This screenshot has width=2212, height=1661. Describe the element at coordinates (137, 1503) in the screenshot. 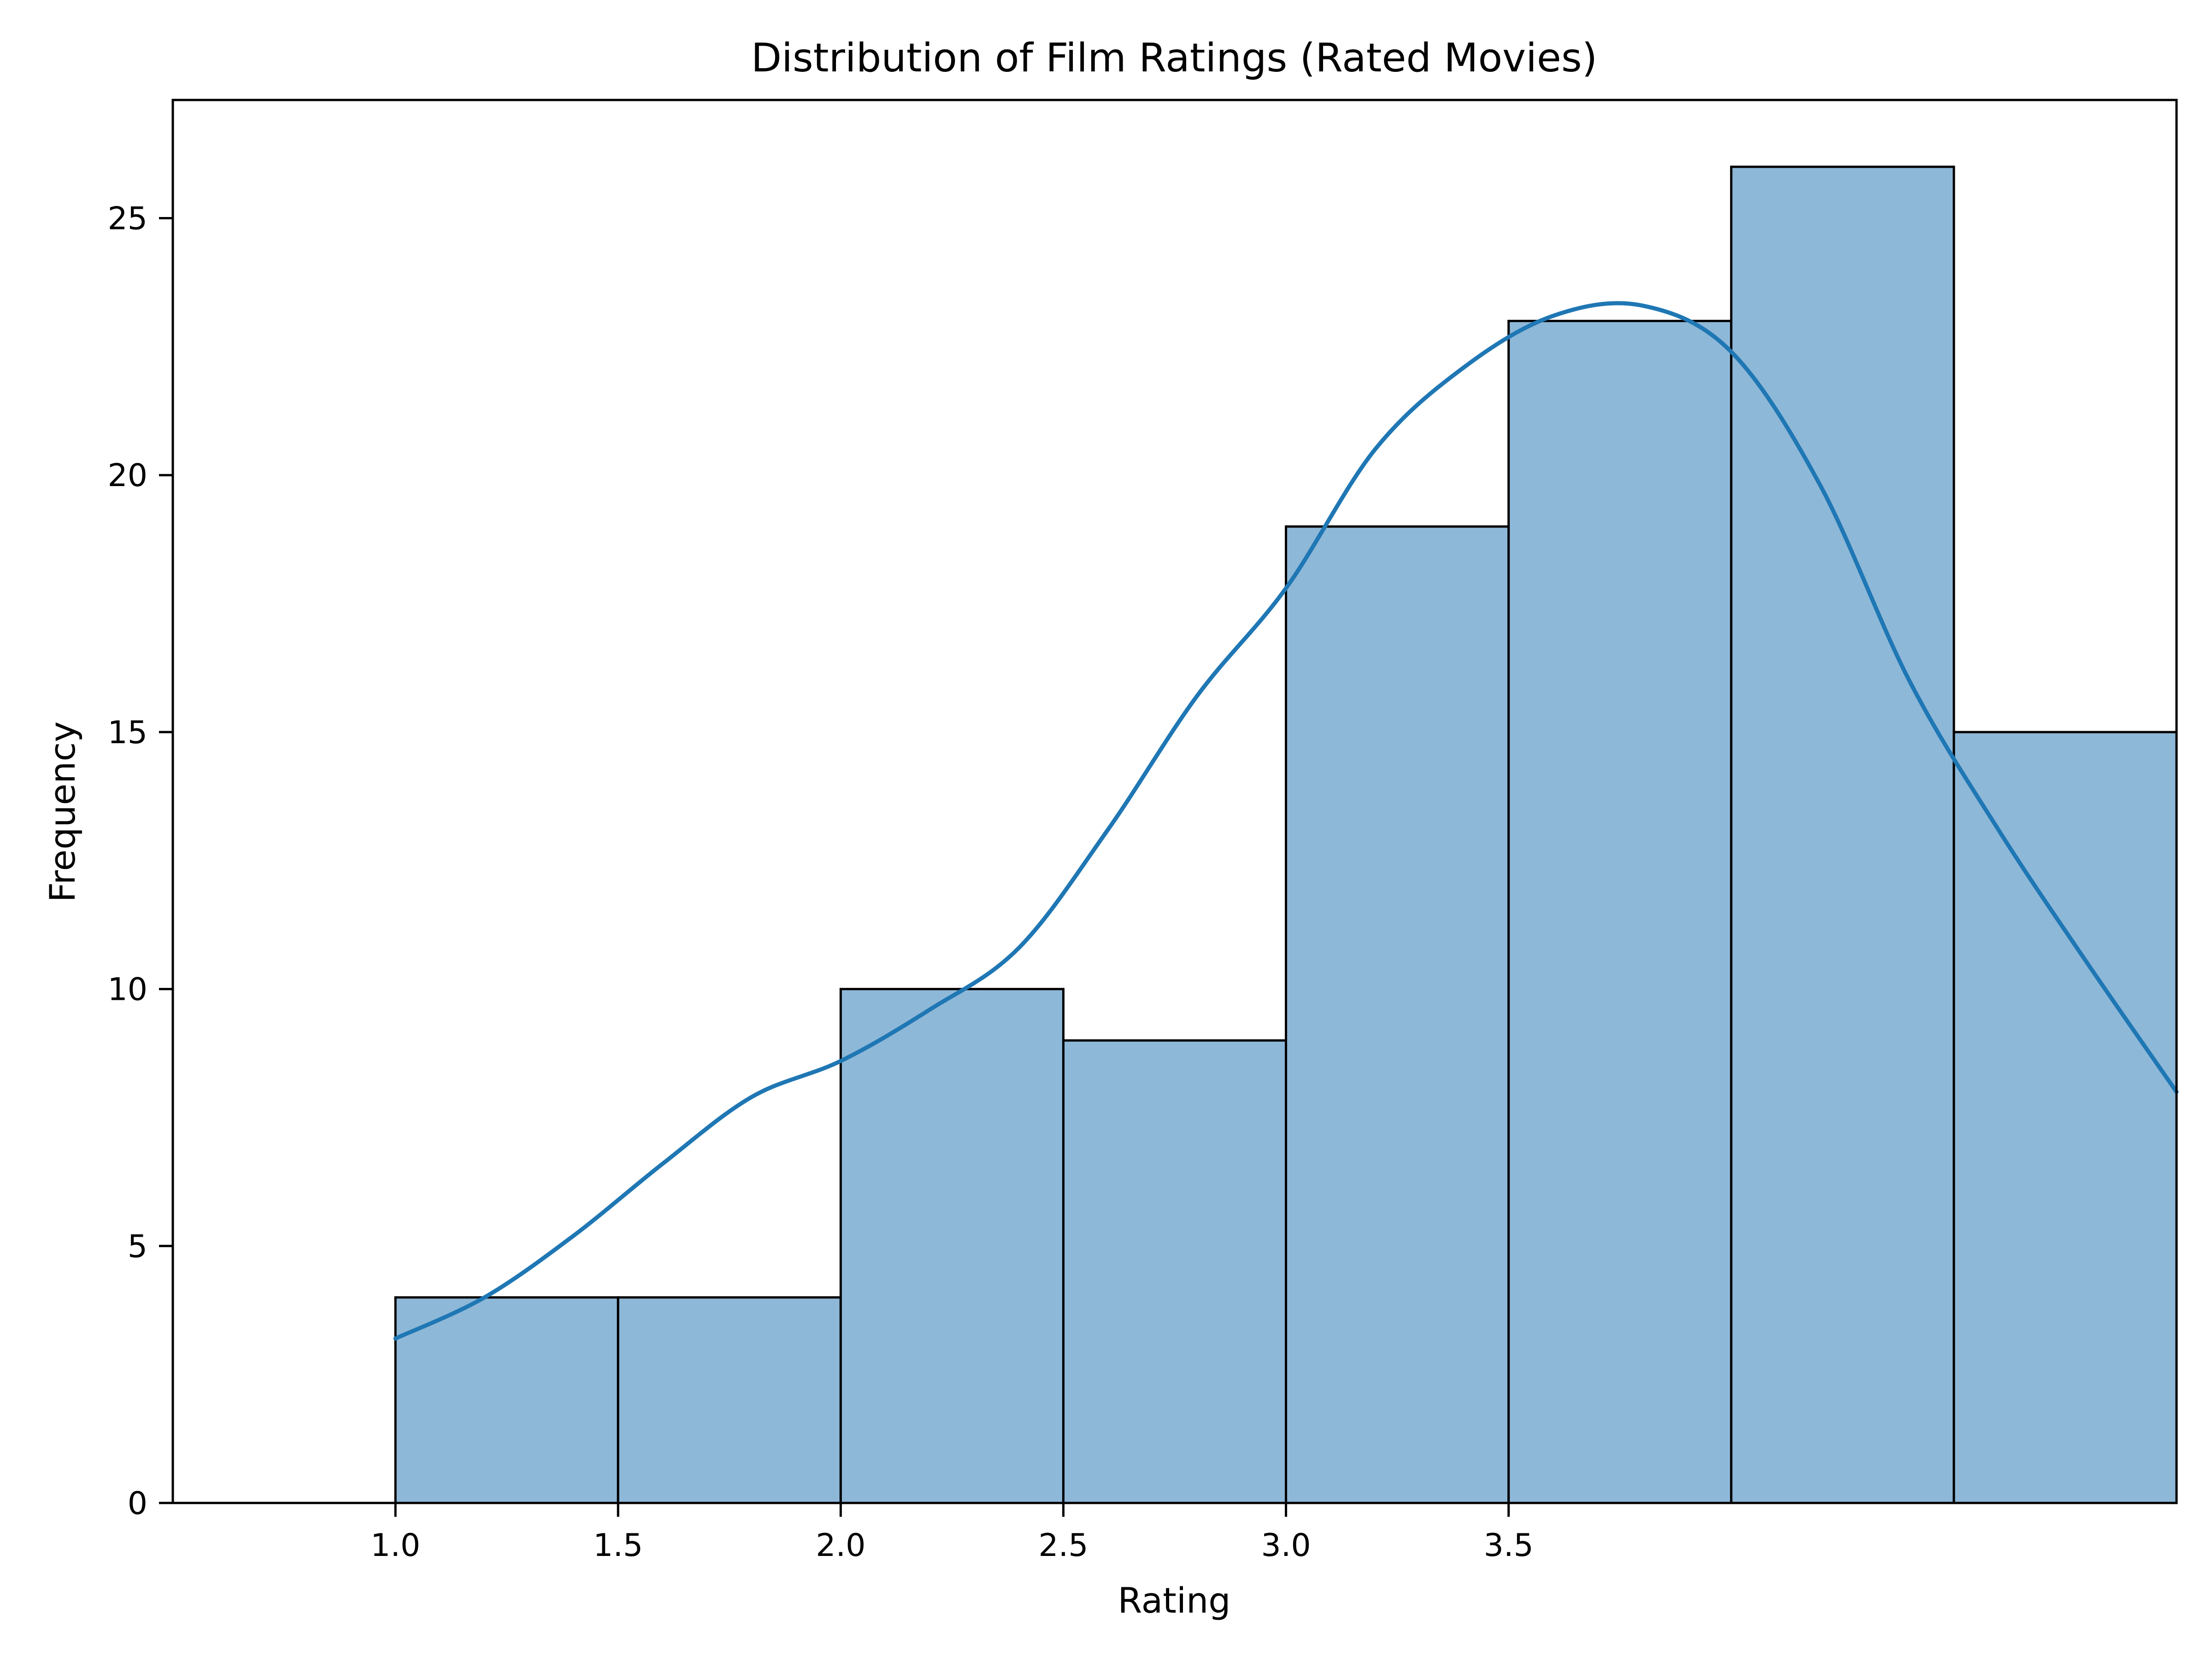

I see `y-tick-label: 0` at that location.